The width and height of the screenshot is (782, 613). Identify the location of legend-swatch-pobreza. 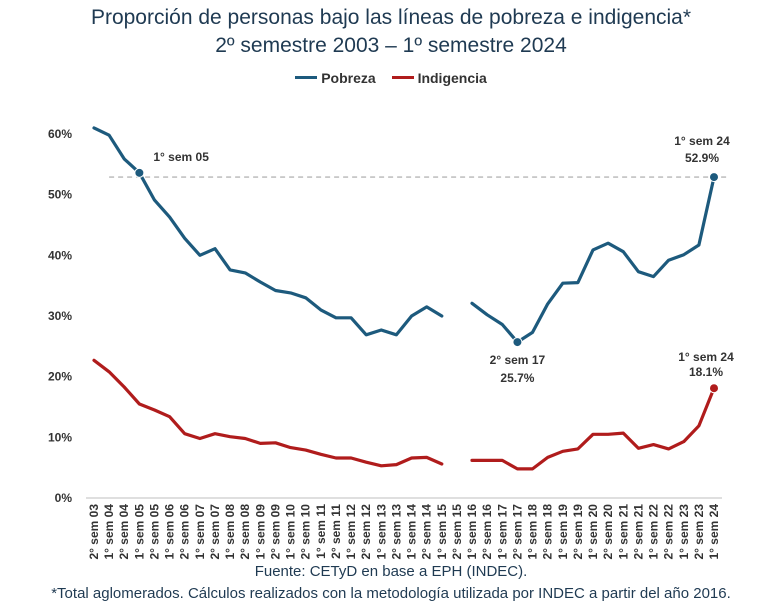
(306, 77).